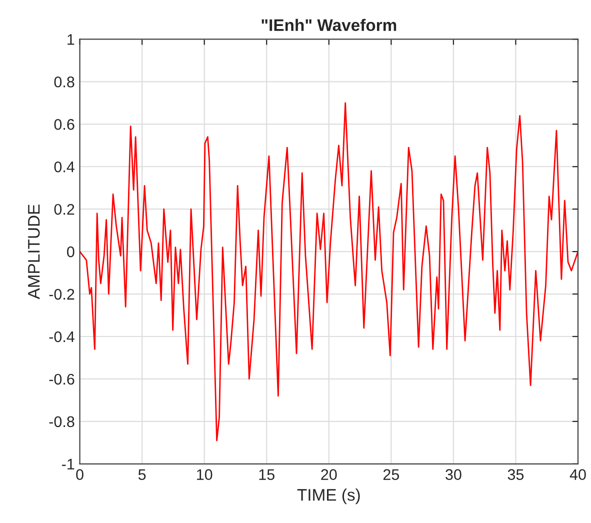 Image resolution: width=591 pixels, height=523 pixels. Describe the element at coordinates (454, 474) in the screenshot. I see `x-tick-label: 30` at that location.